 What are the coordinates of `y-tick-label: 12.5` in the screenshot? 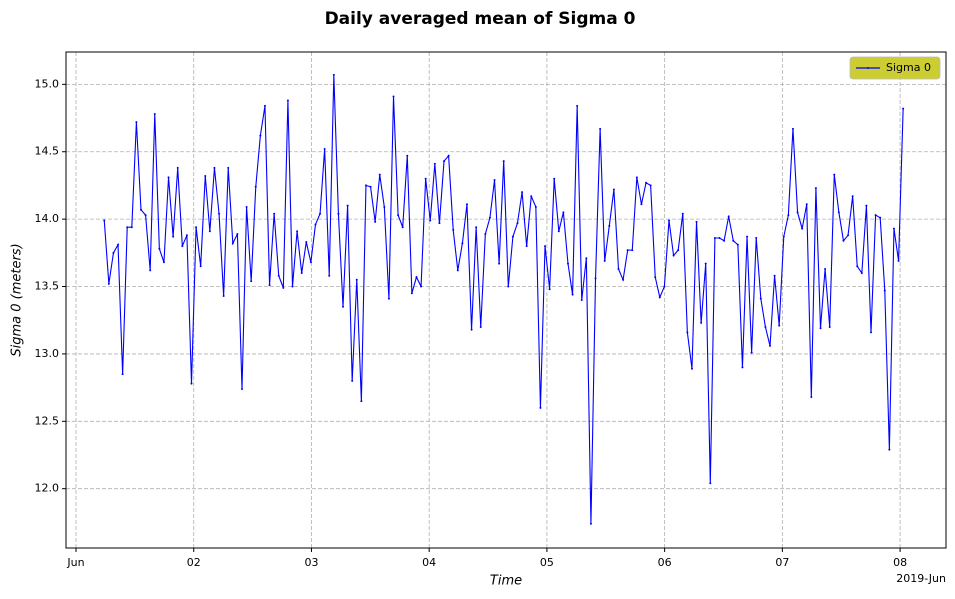 It's located at (47, 420).